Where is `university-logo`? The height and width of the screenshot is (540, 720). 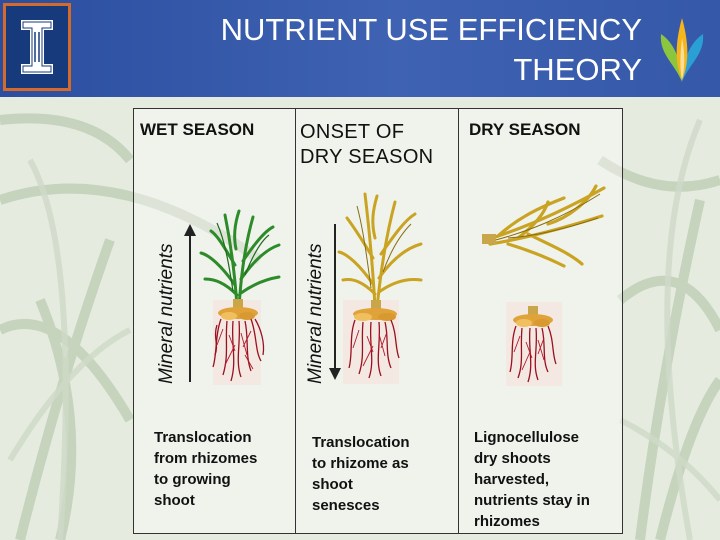
university-logo is located at coordinates (37, 47).